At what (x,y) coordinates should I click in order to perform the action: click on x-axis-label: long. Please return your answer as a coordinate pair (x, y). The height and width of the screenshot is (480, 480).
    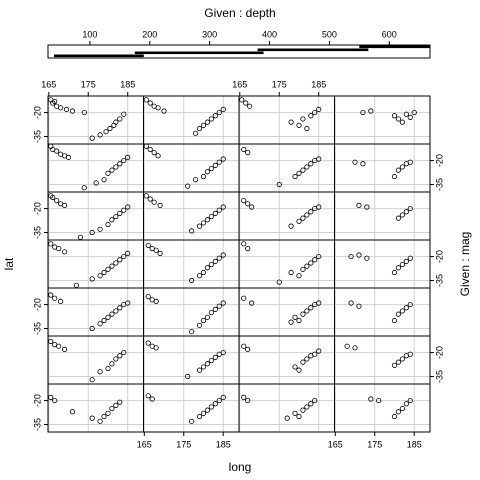
    Looking at the image, I should click on (240, 467).